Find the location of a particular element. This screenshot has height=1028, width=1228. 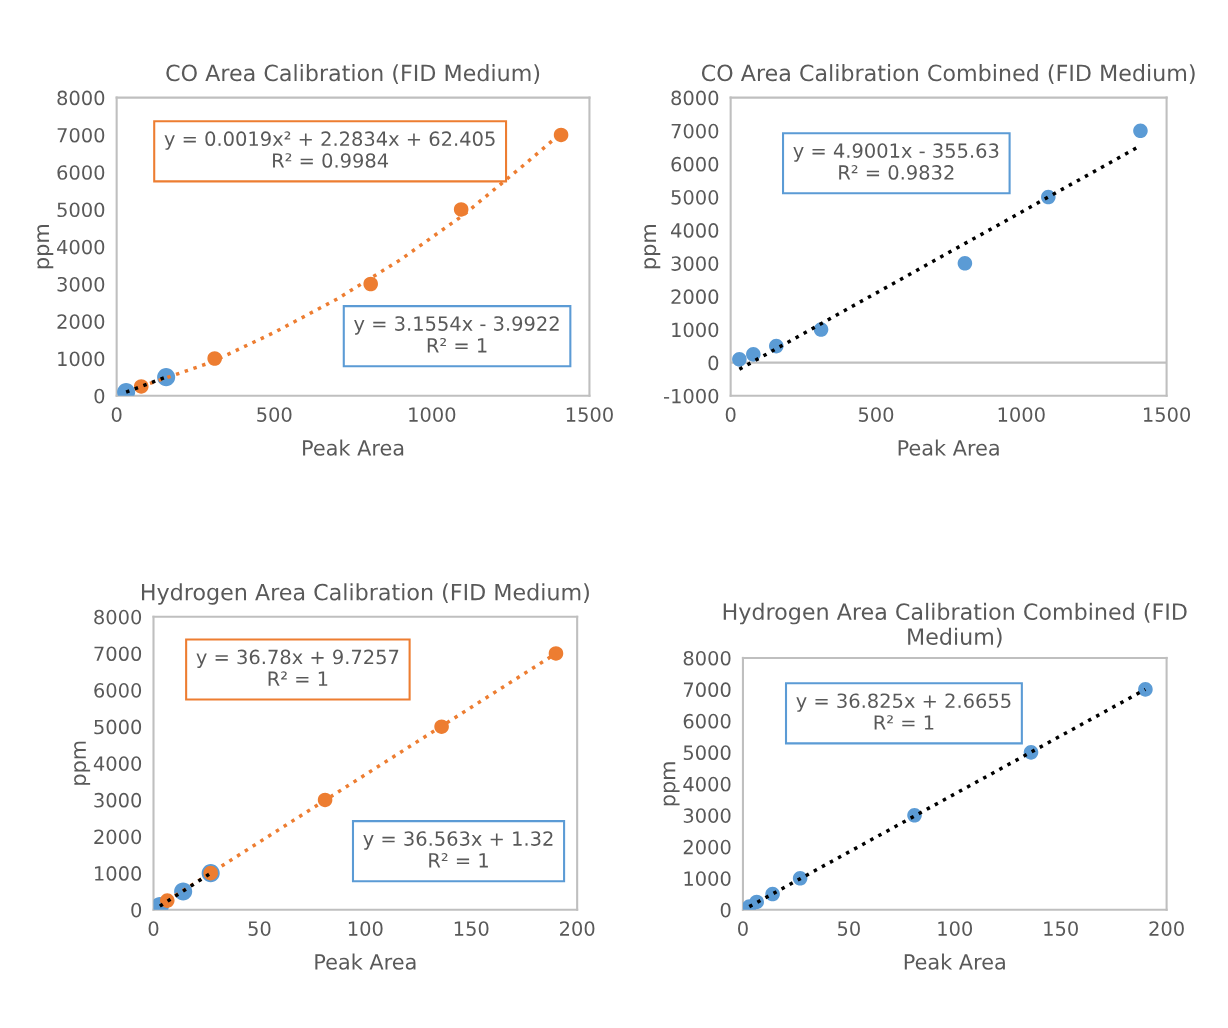

chart-title: Hydrogen Area Calibration (FID Medium) is located at coordinates (365, 594).